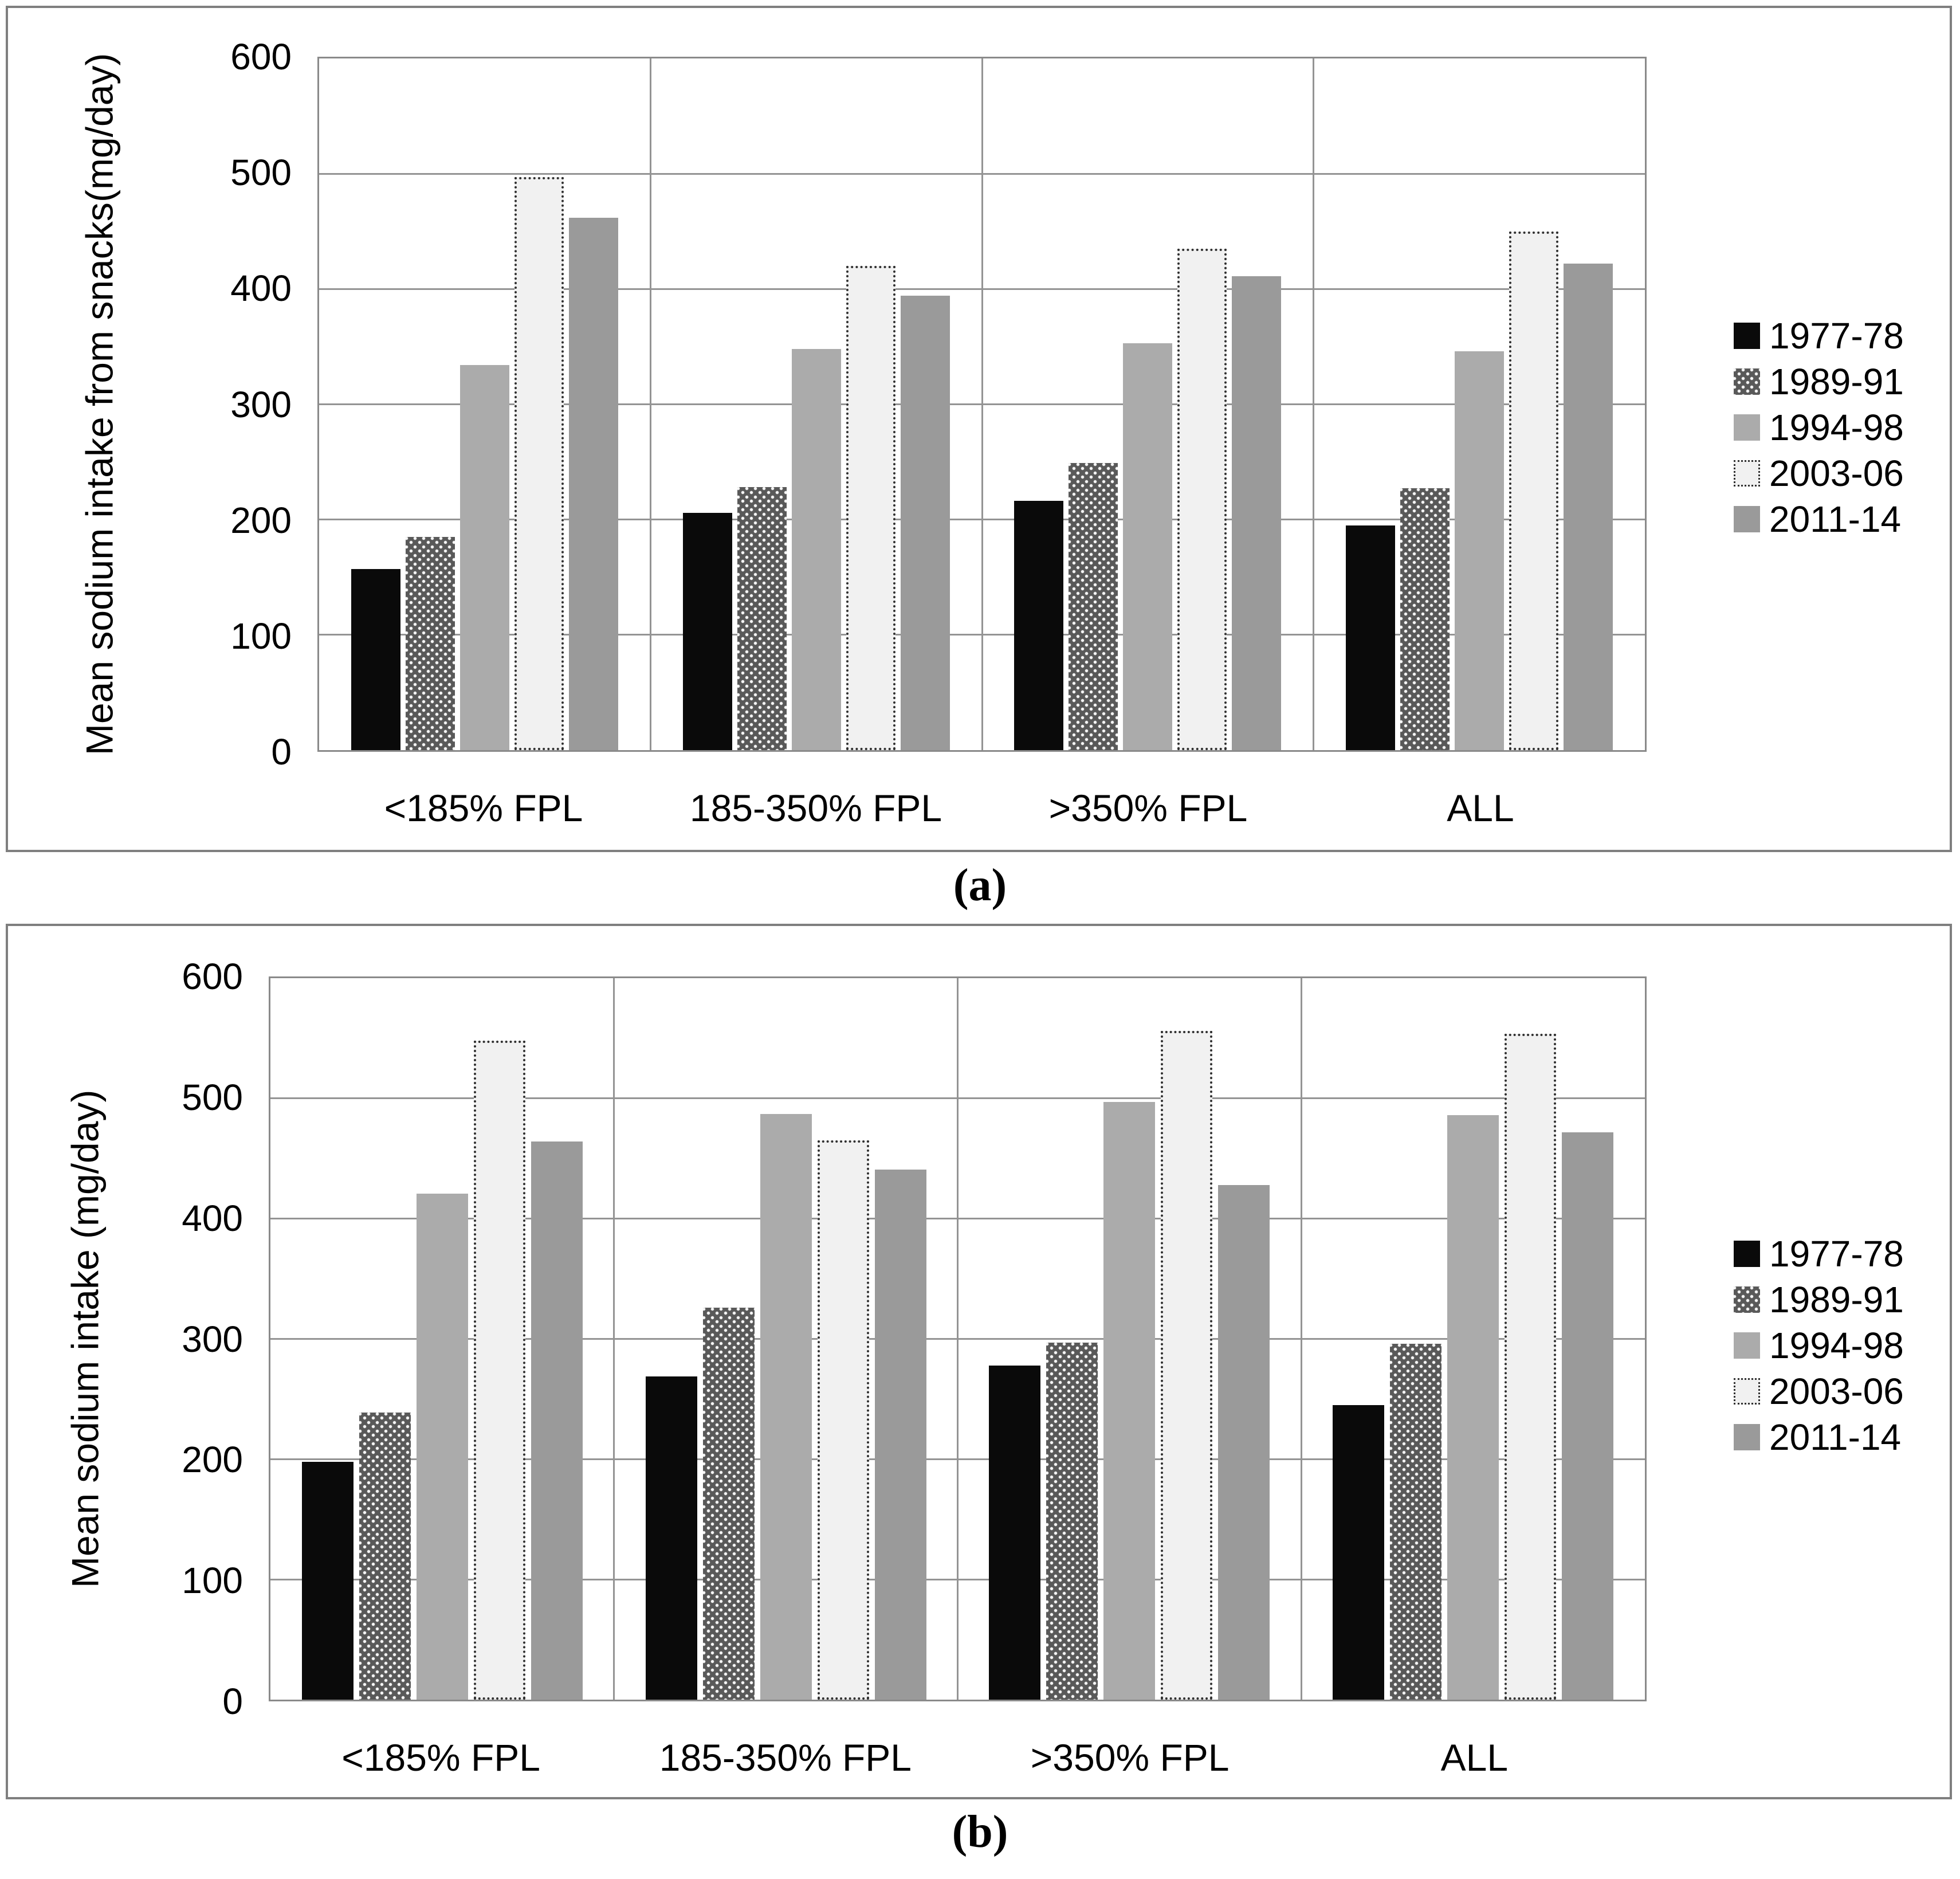  Describe the element at coordinates (1093, 607) in the screenshot. I see `bar-1989-91-350-fpl` at that location.